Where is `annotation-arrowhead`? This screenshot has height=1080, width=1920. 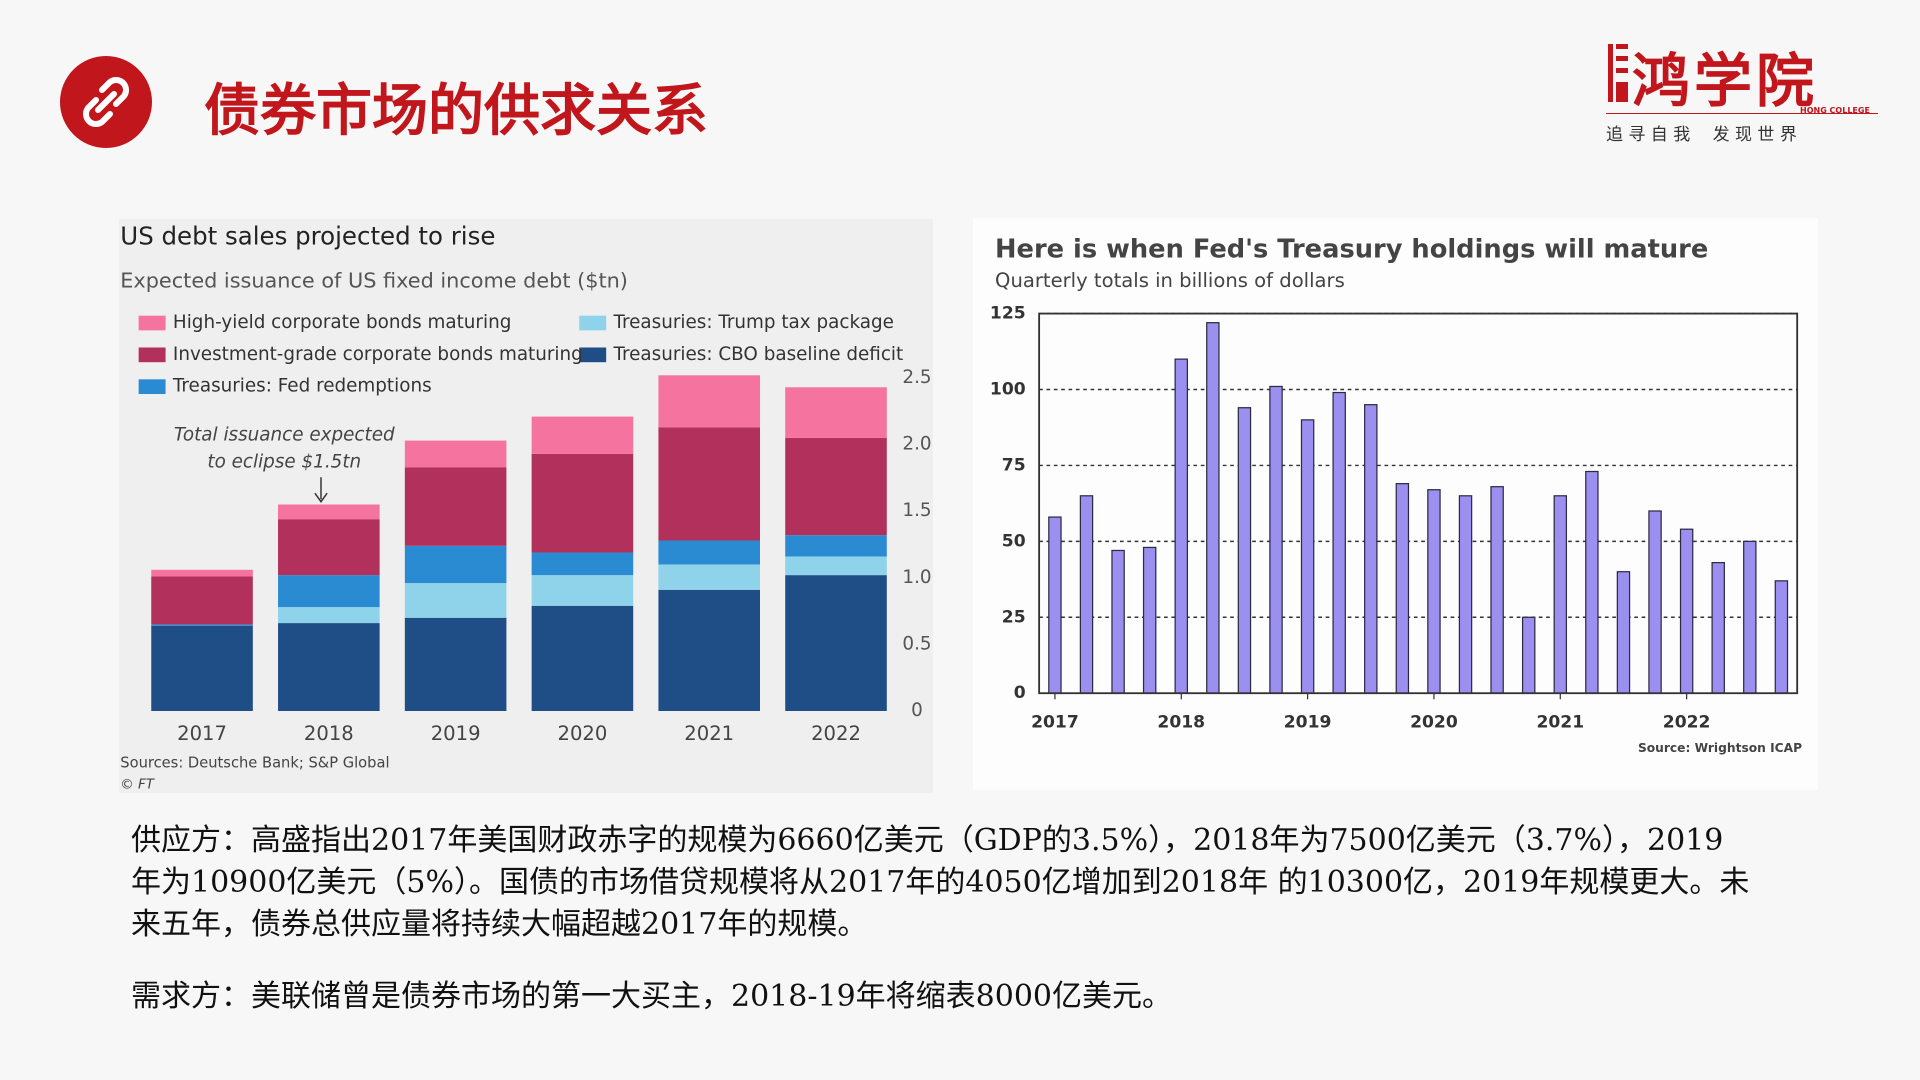
annotation-arrowhead is located at coordinates (321, 497).